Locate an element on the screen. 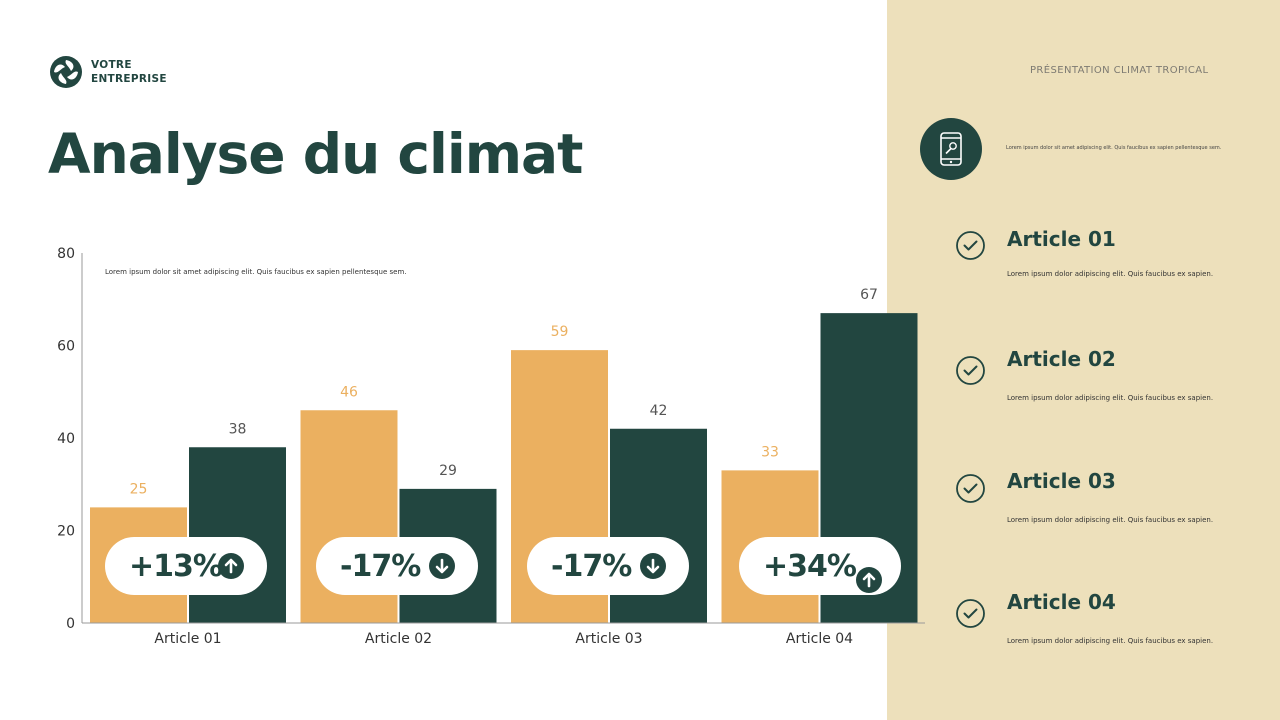  change-value: +13% is located at coordinates (176, 566).